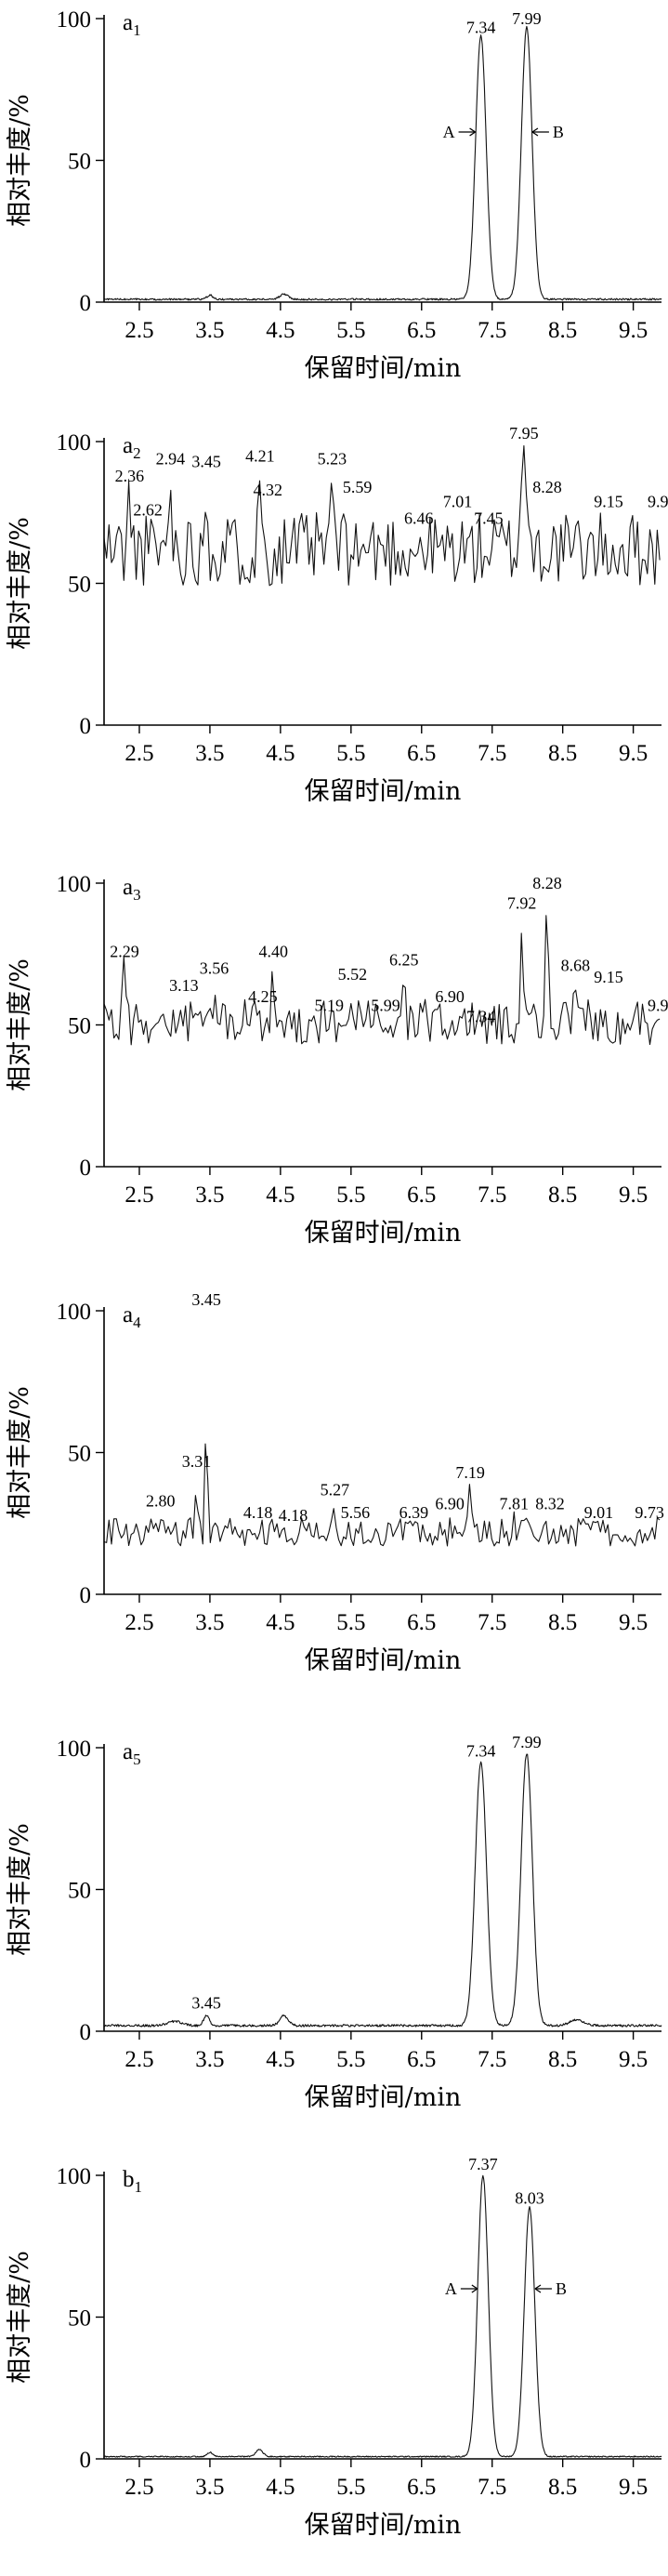 Image resolution: width=668 pixels, height=2576 pixels. Describe the element at coordinates (562, 2288) in the screenshot. I see `svg-text: B` at that location.